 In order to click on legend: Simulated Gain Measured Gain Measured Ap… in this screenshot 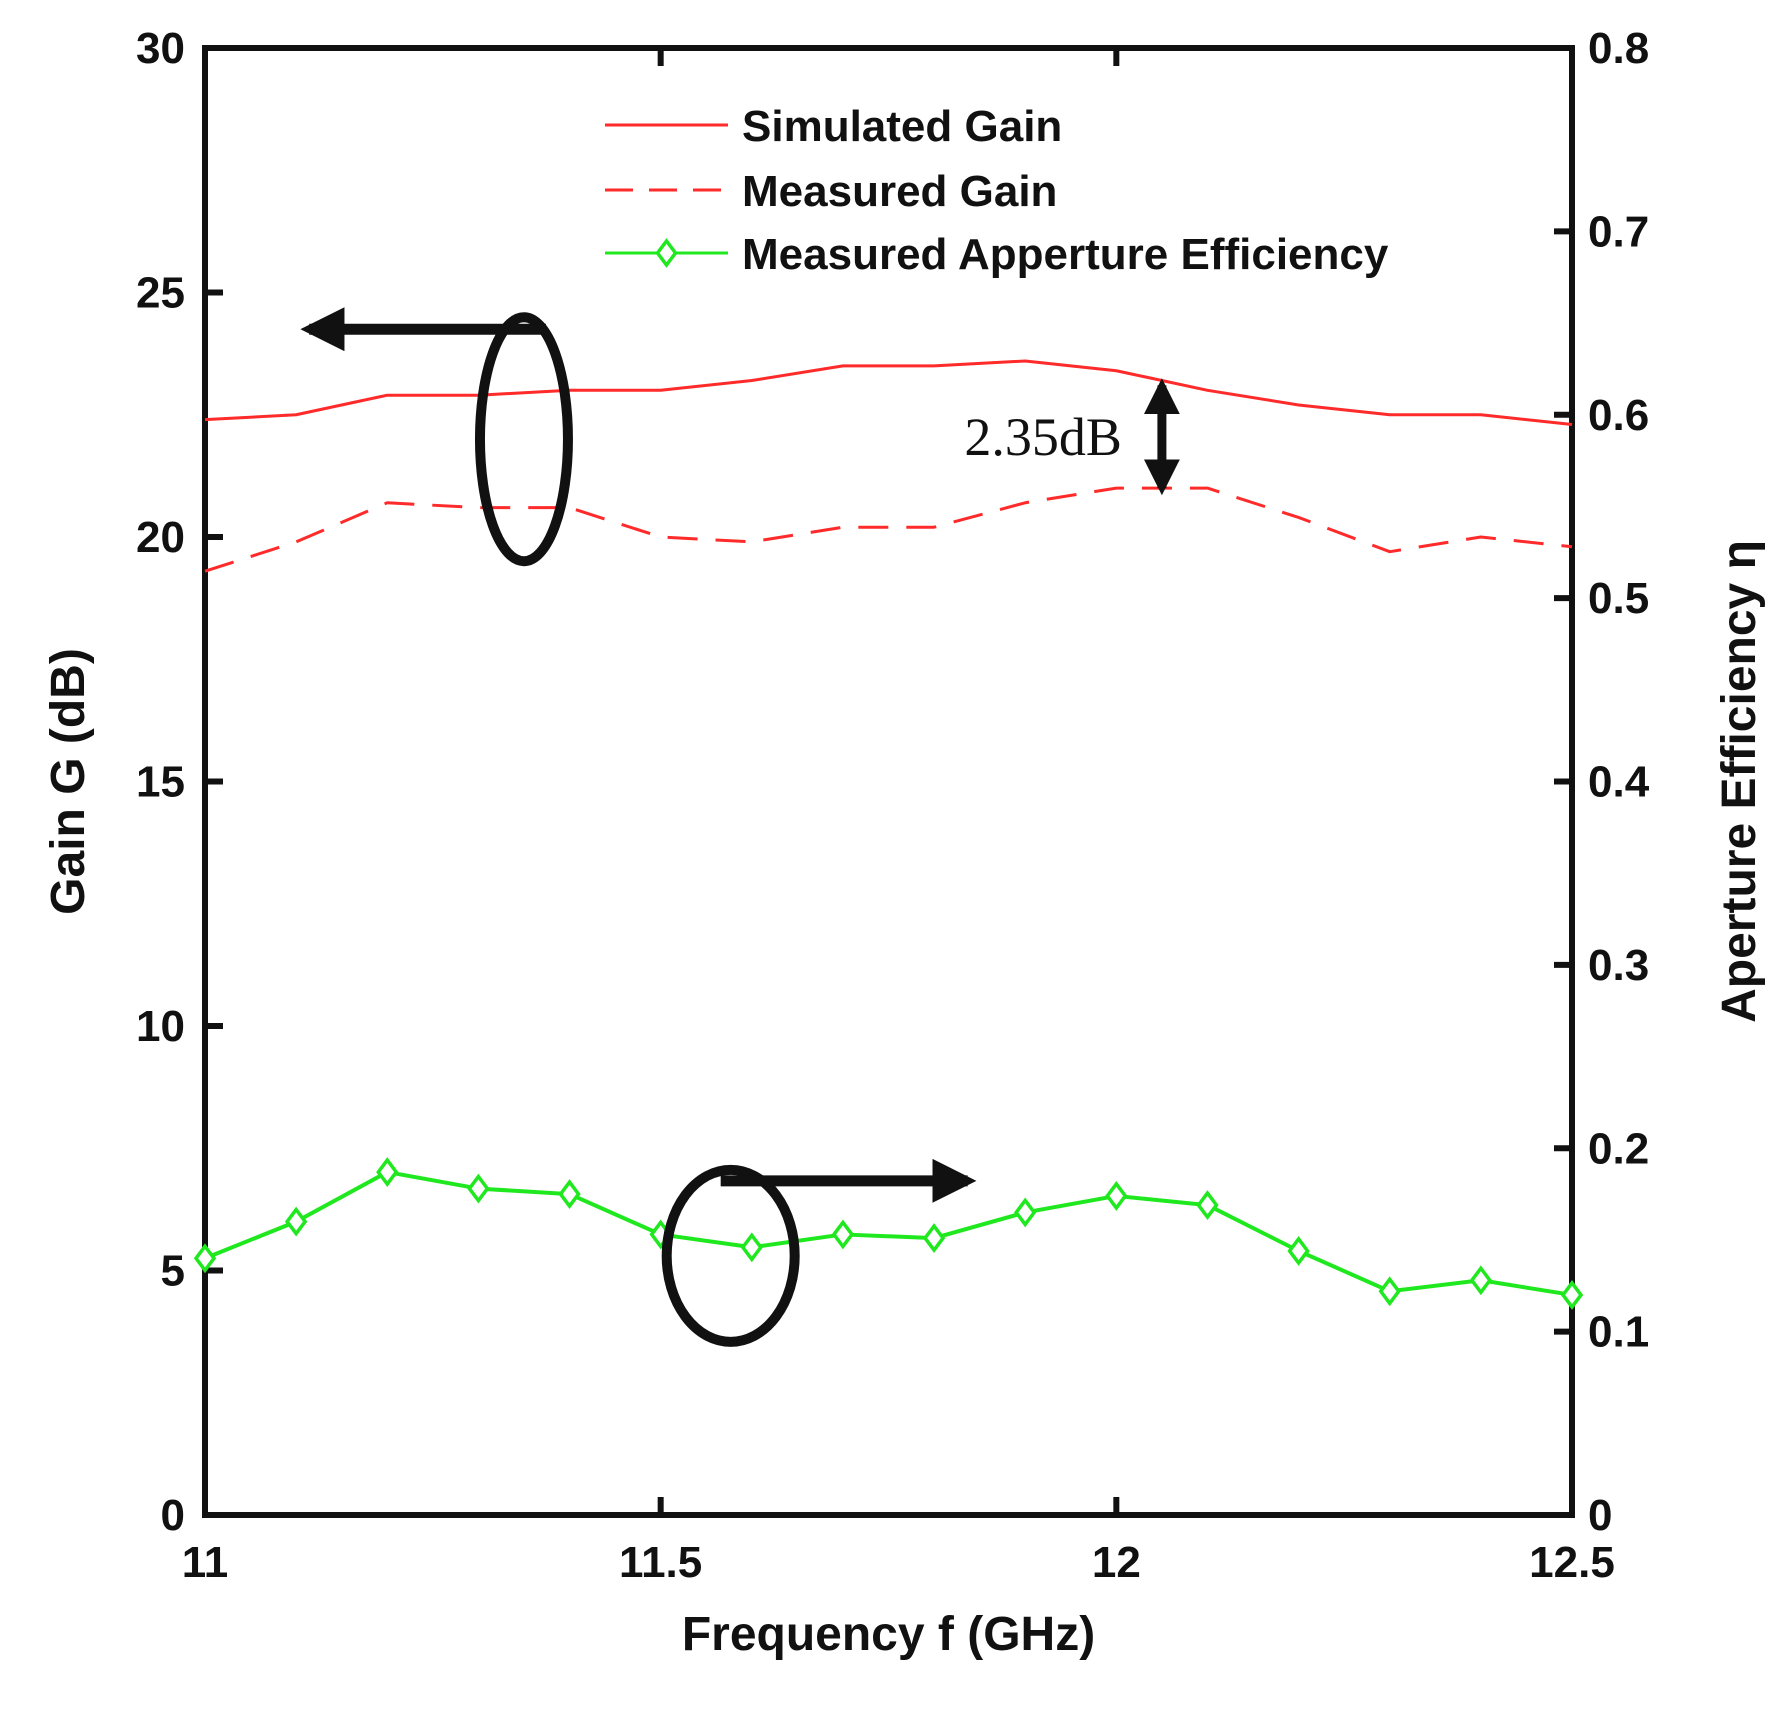, I will do `click(997, 190)`.